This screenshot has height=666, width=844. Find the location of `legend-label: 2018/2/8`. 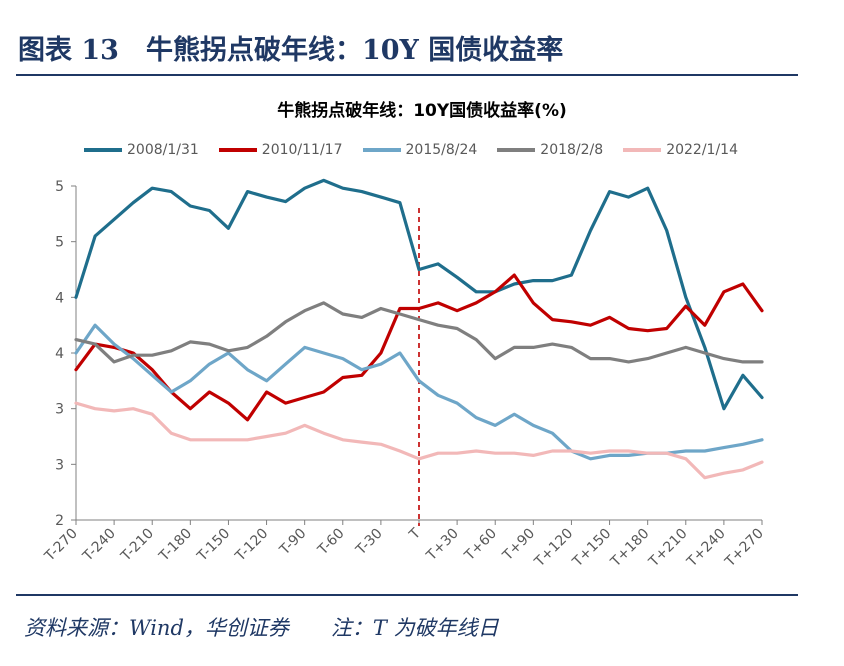

legend-label: 2018/2/8 is located at coordinates (572, 150).